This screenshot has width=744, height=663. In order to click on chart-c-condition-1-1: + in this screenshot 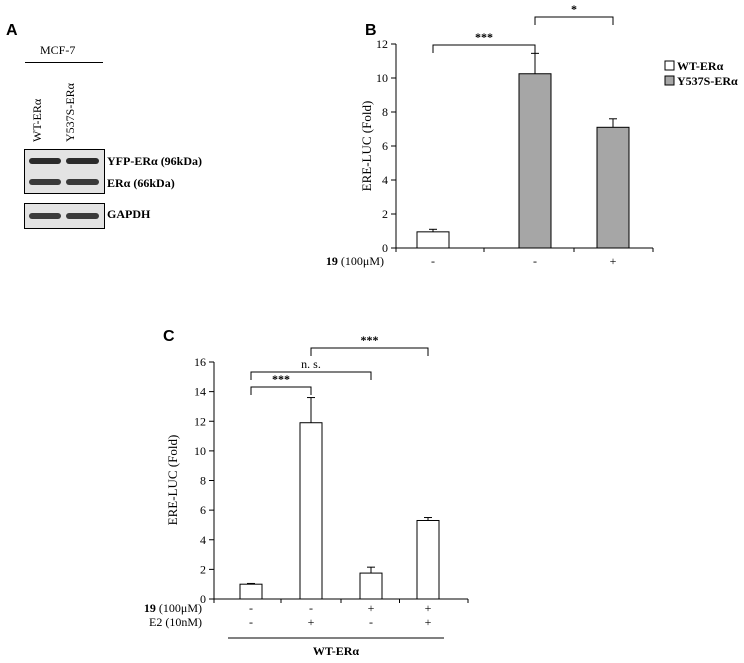, I will do `click(311, 622)`.